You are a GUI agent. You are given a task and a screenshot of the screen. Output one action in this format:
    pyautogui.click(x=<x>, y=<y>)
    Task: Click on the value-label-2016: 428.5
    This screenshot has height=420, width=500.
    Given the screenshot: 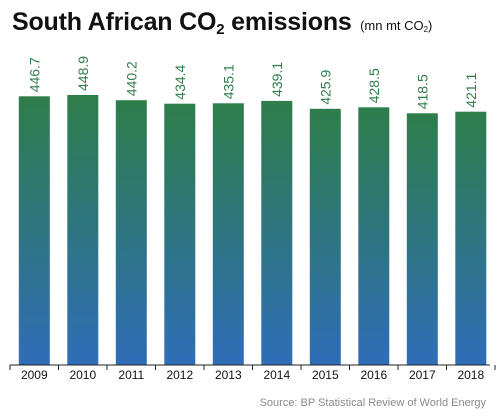 What is the action you would take?
    pyautogui.click(x=374, y=85)
    